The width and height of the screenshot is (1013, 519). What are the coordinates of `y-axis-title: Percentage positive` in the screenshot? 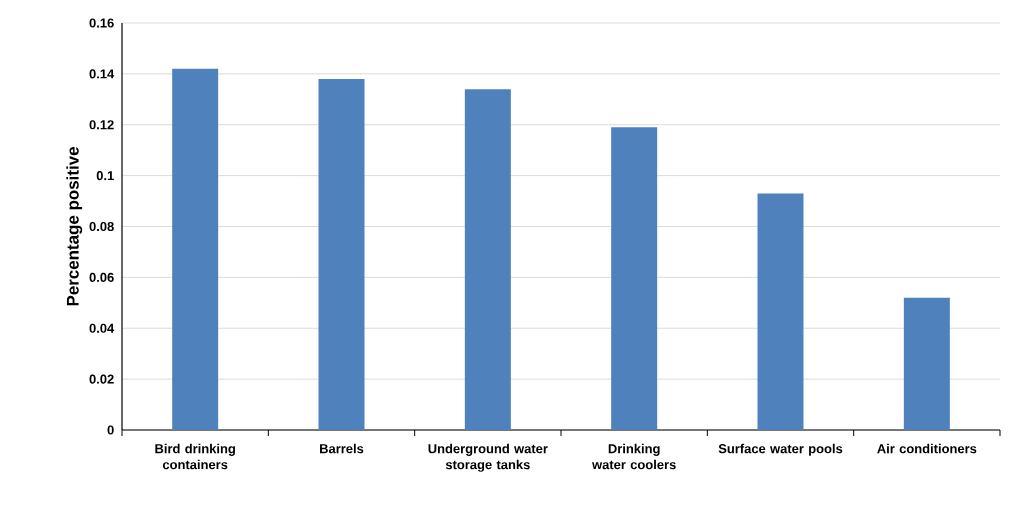 It's located at (74, 226).